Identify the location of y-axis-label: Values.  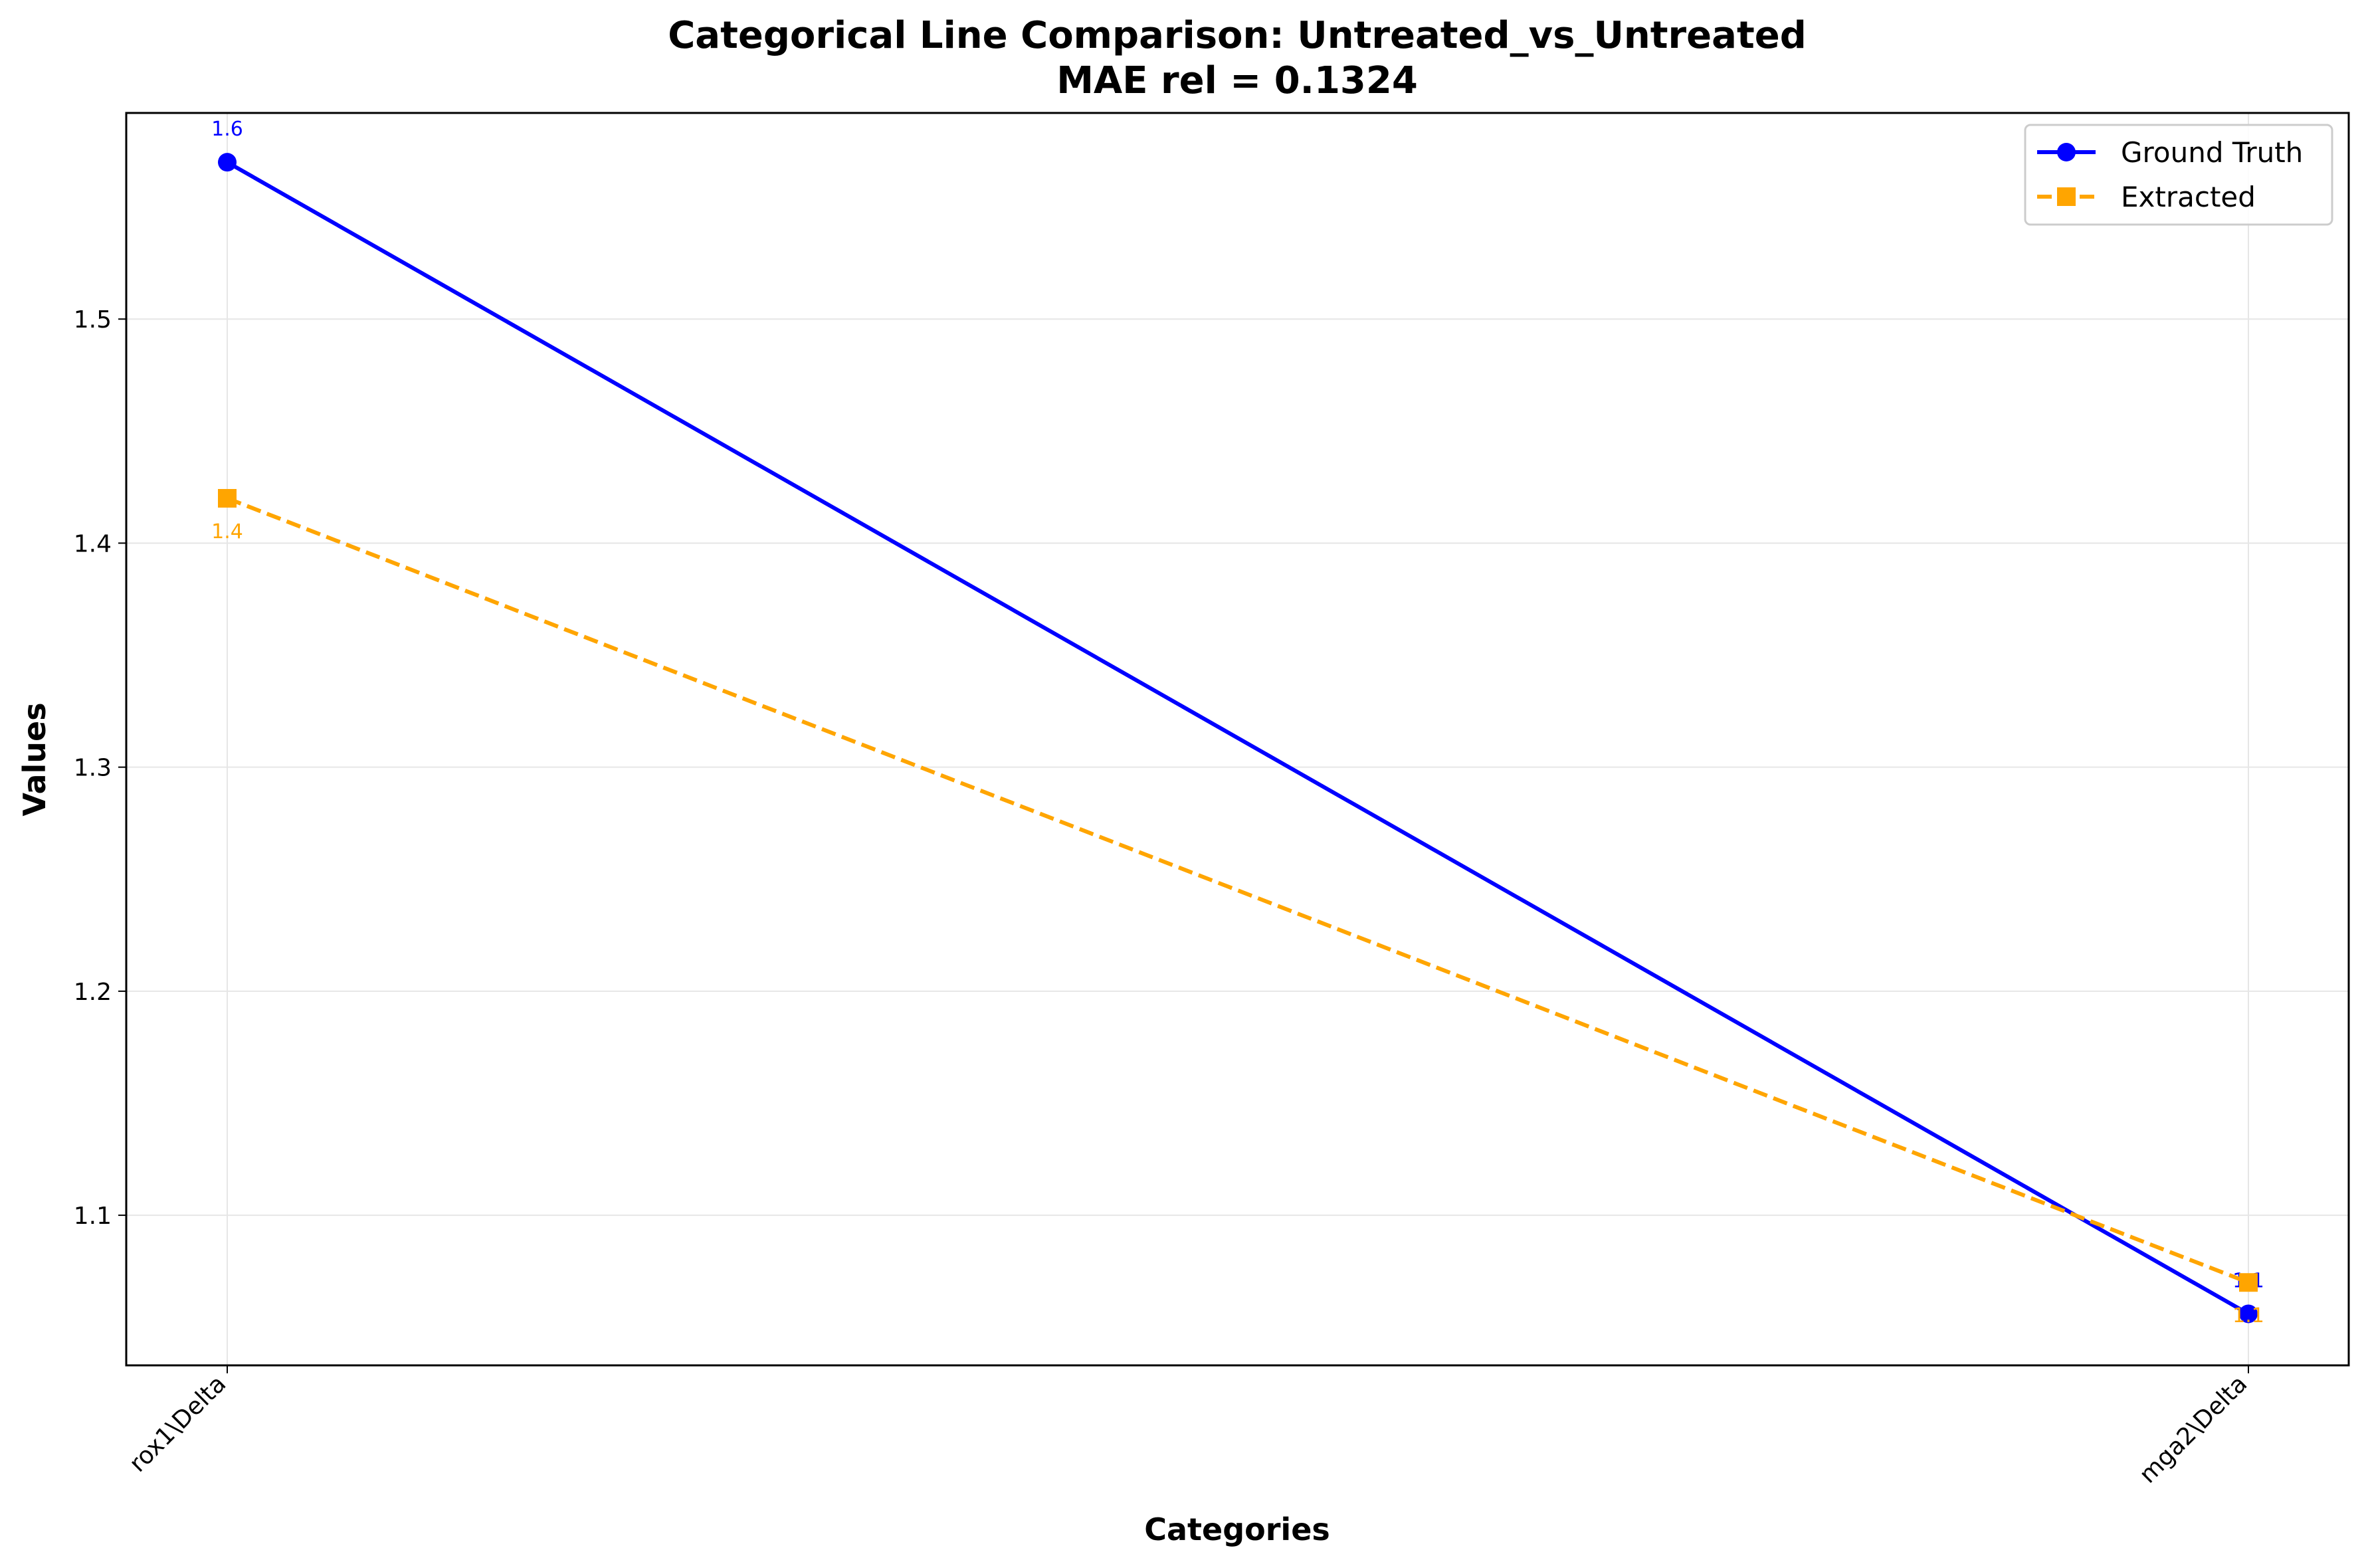
(34, 759).